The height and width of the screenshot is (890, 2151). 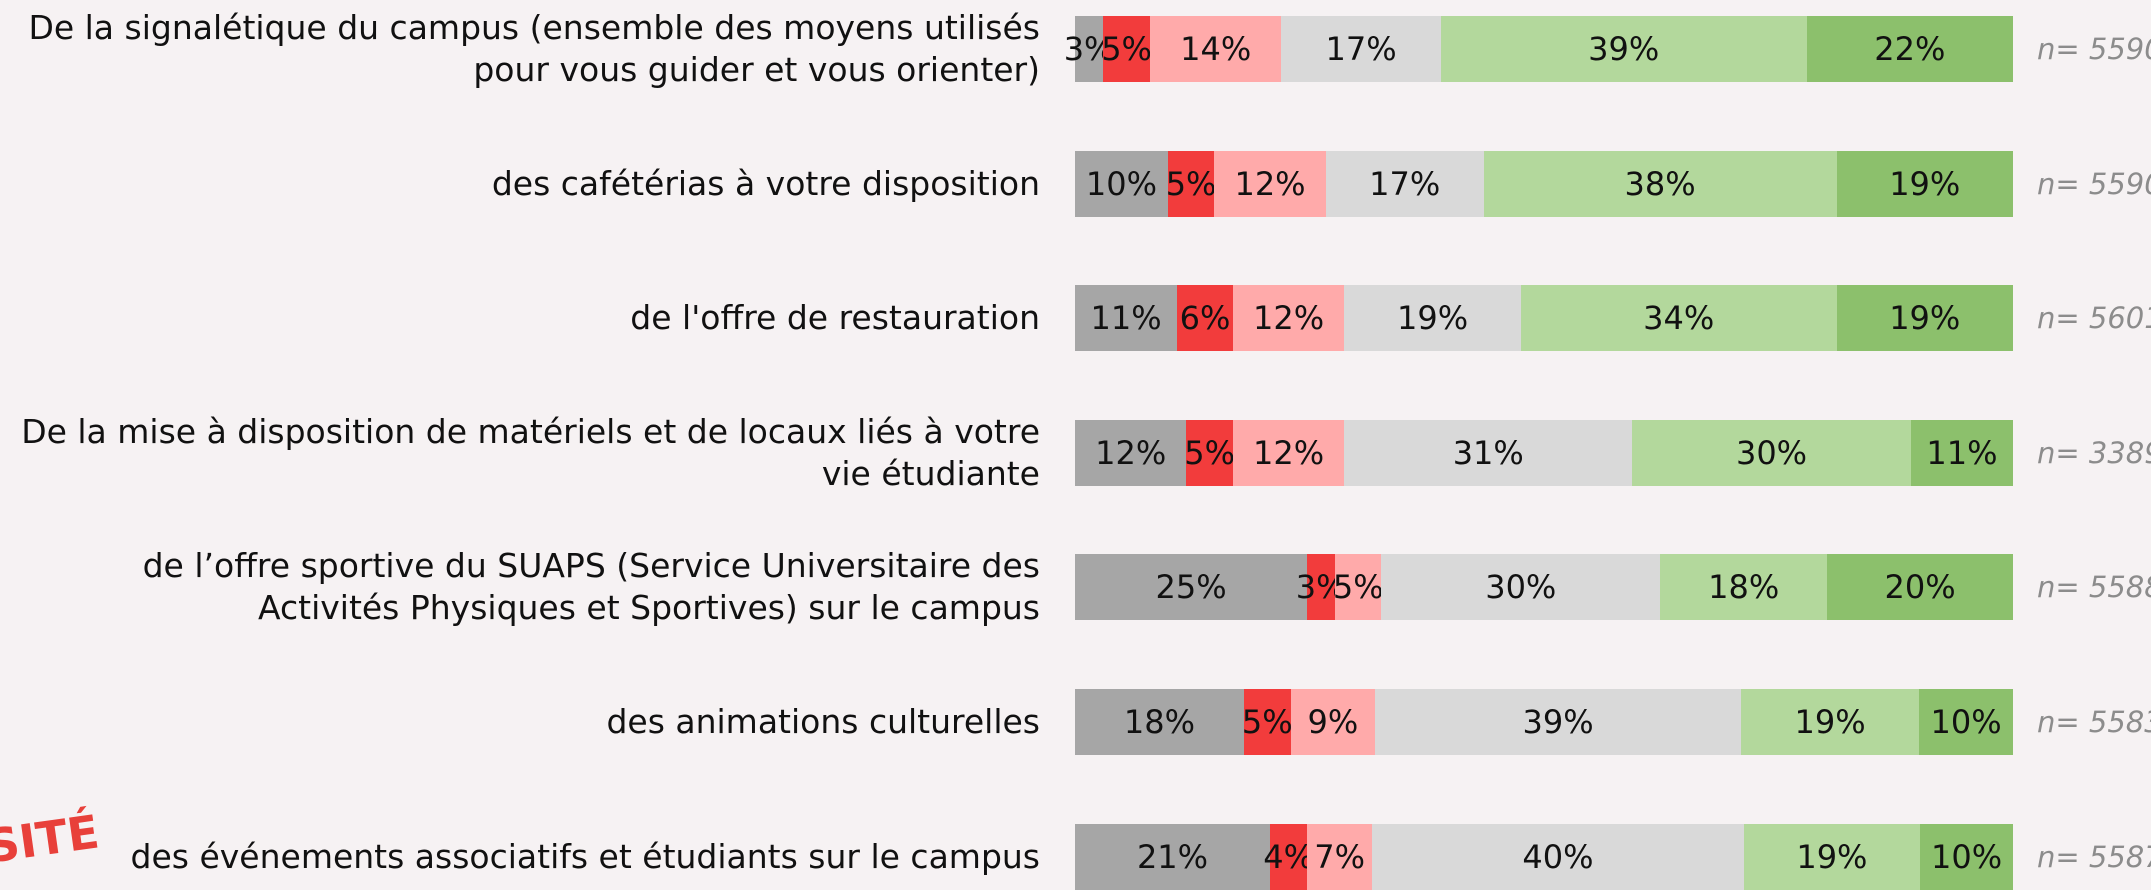 What do you see at coordinates (2094, 587) in the screenshot?
I see `n-label: n= 5588` at bounding box center [2094, 587].